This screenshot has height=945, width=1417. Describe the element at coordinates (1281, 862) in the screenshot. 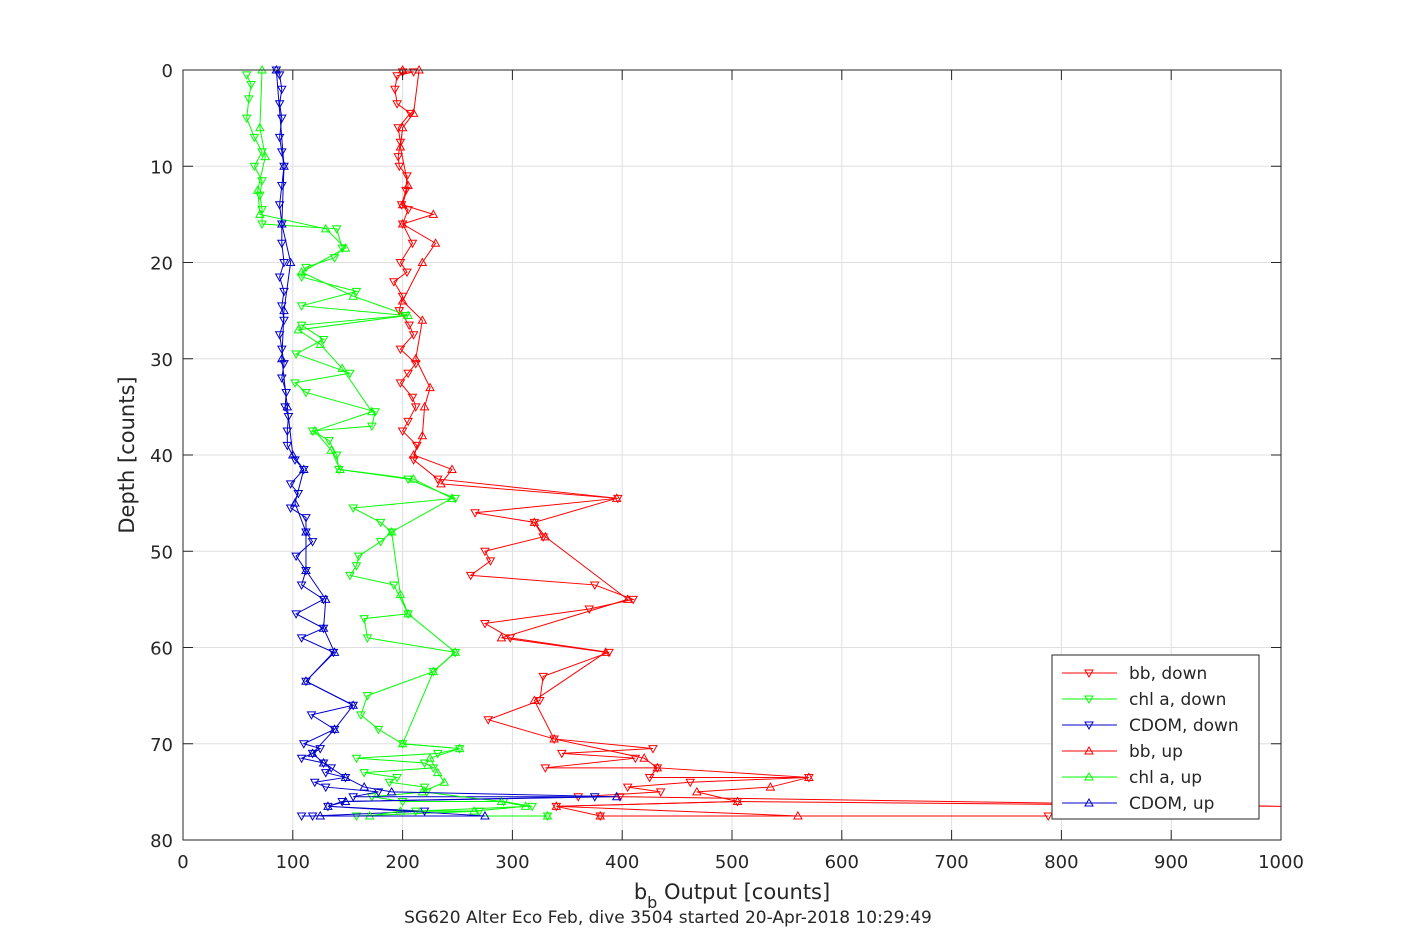

I see `x-tick-label: 1000` at that location.